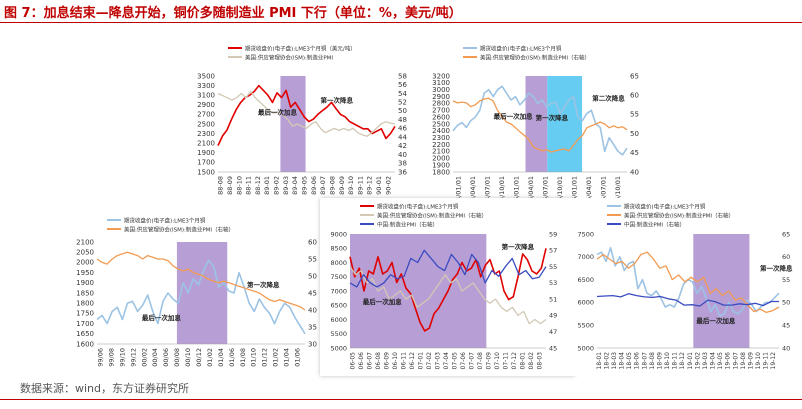 This screenshot has width=802, height=409. I want to click on x-tick-label: 19-12, so click(773, 361).